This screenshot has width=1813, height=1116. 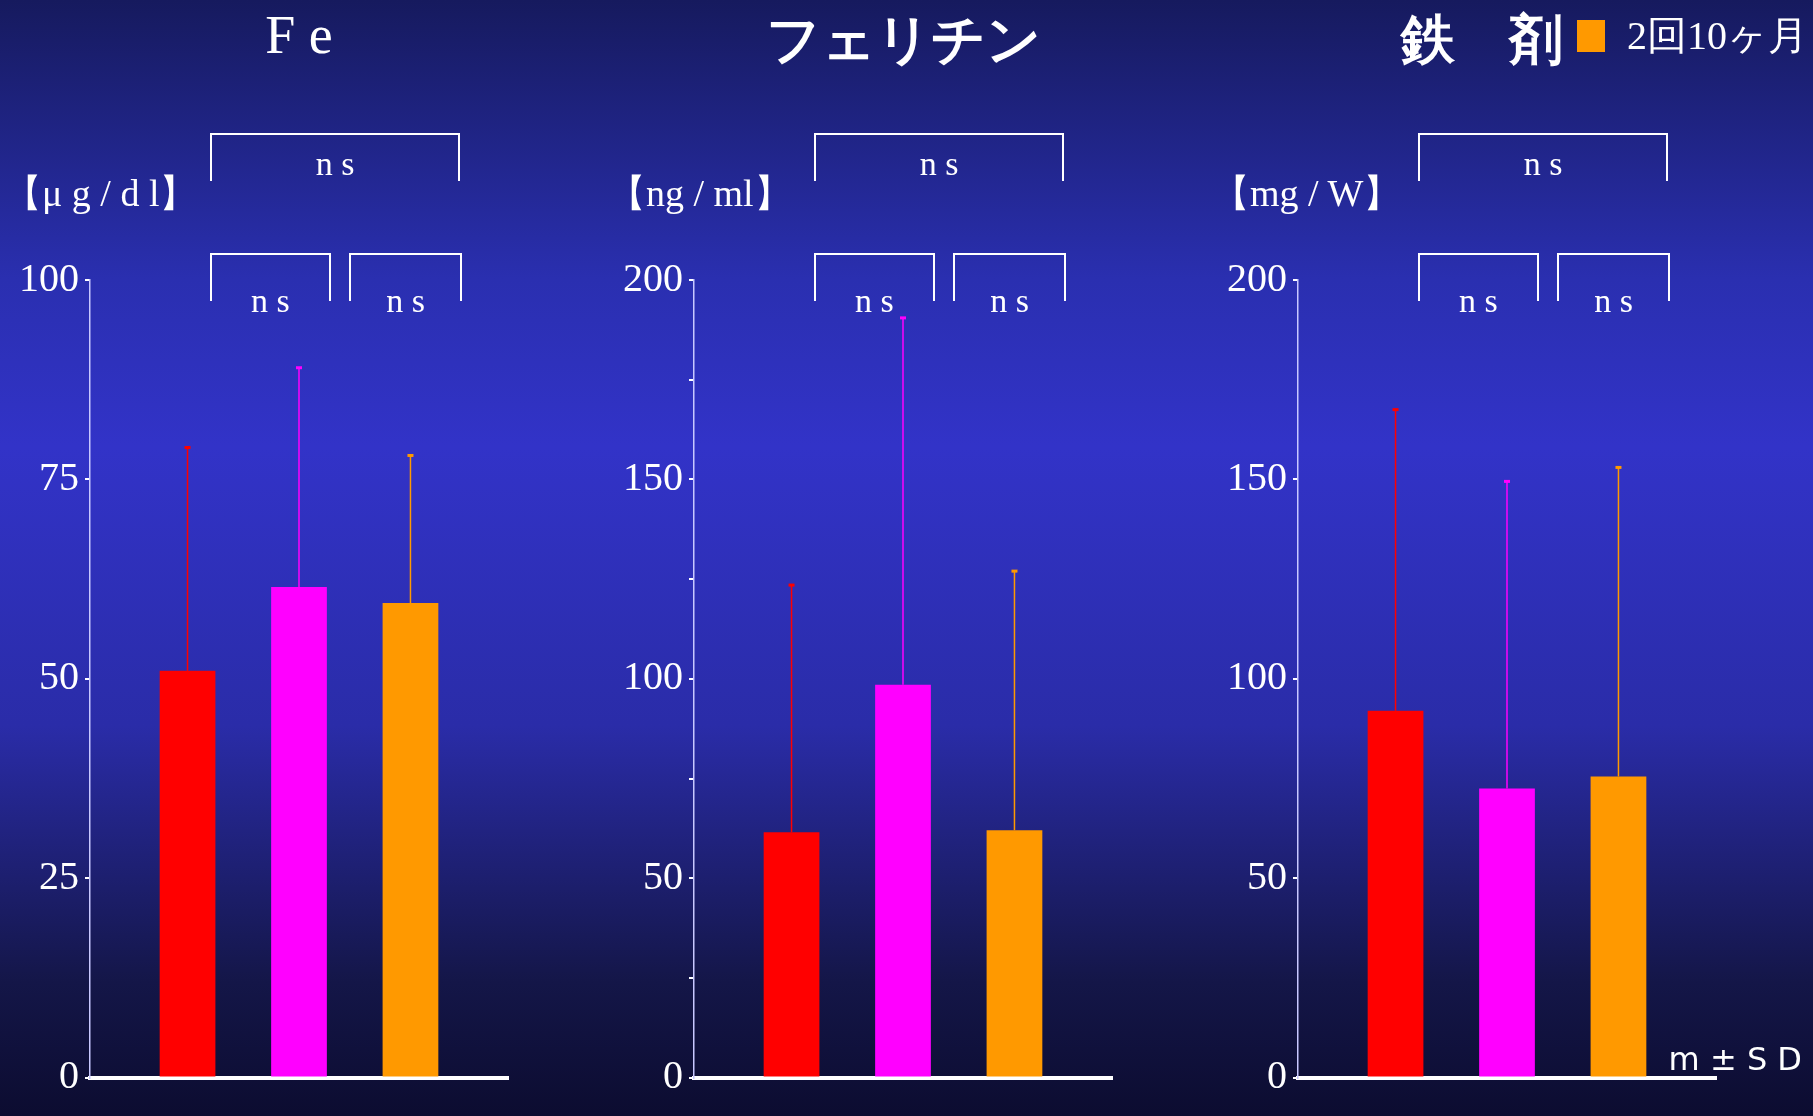 I want to click on chart-title: F e, so click(x=299, y=35).